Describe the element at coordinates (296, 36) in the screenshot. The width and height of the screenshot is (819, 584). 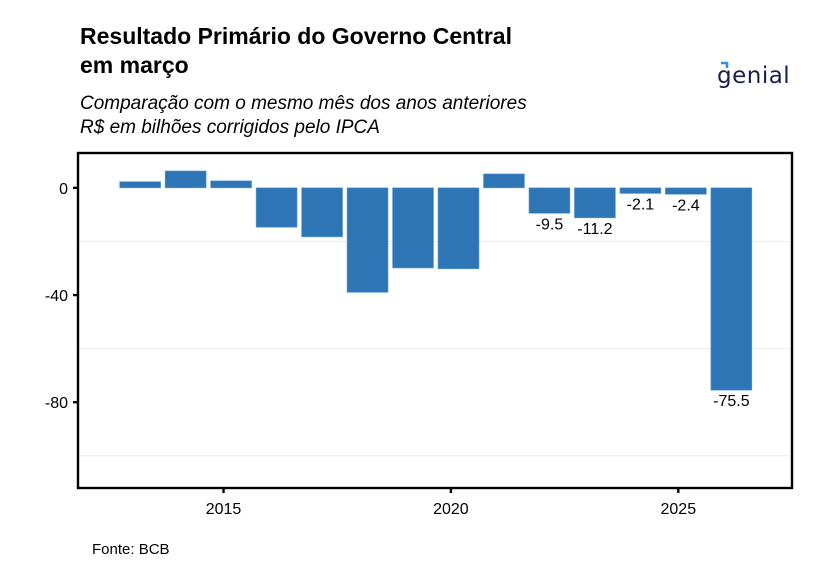
I see `chart-title-line-1: Resultado Primário do Governo Central` at that location.